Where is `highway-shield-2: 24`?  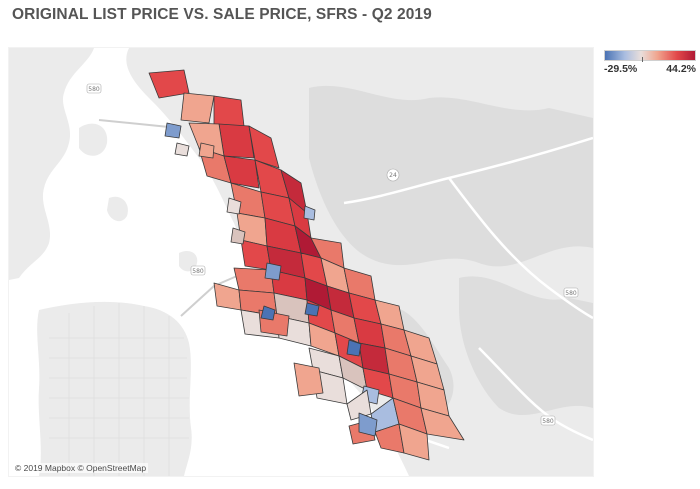
highway-shield-2: 24 is located at coordinates (393, 175).